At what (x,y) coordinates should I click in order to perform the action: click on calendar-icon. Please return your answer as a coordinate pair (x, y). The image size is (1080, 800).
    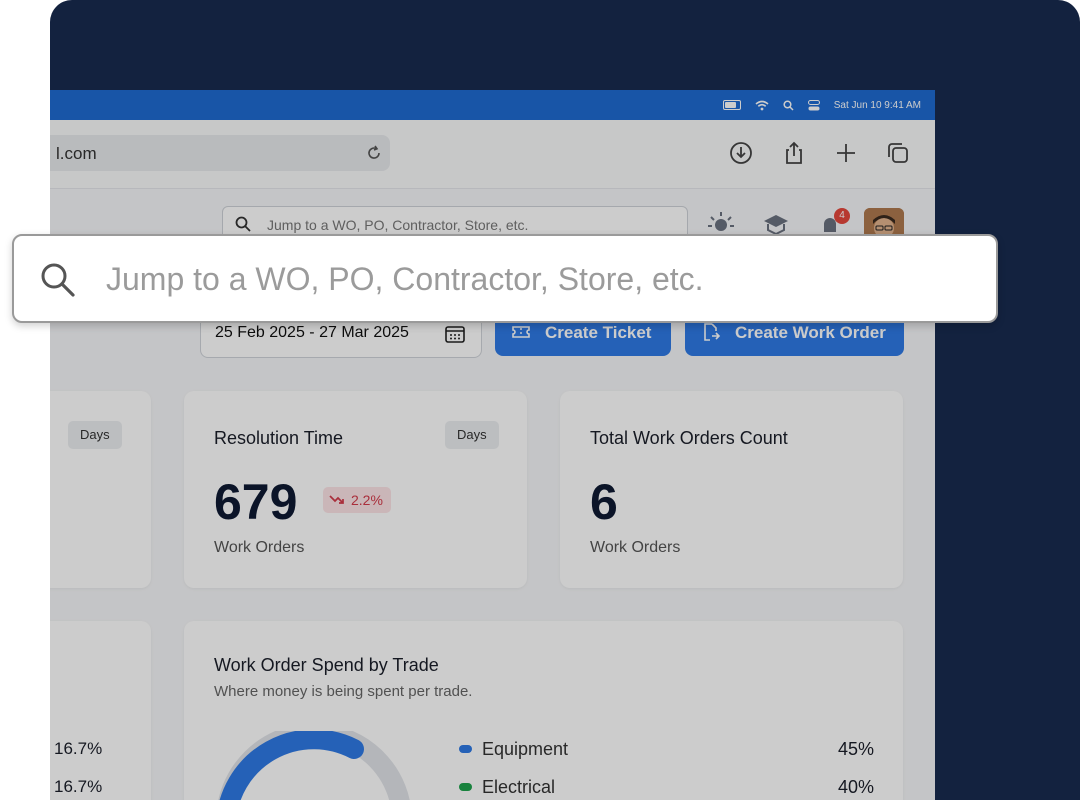
    Looking at the image, I should click on (455, 334).